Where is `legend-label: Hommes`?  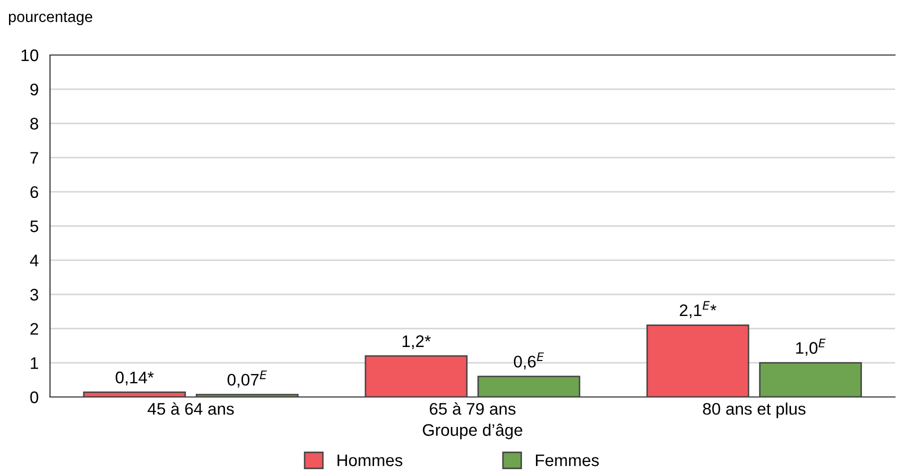
legend-label: Hommes is located at coordinates (370, 460).